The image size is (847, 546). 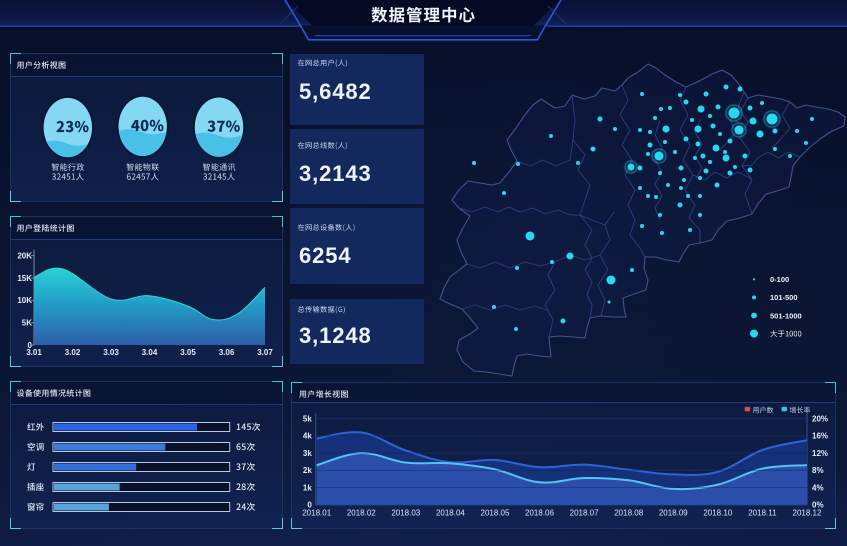 I want to click on svg-text: 101-500, so click(x=784, y=297).